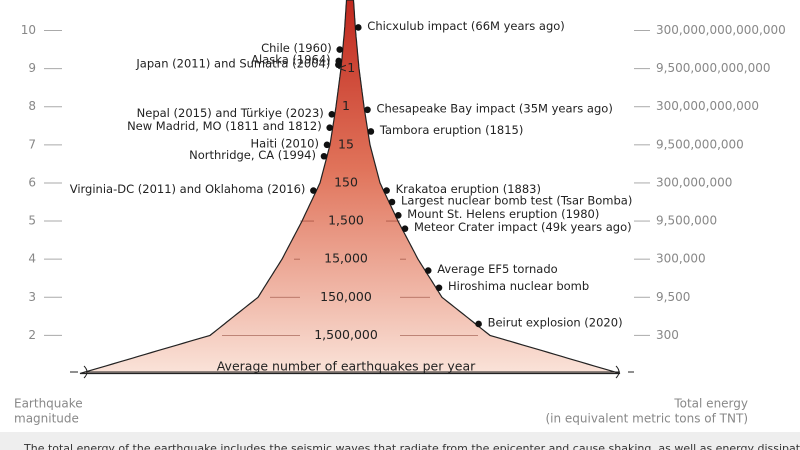 The image size is (800, 450). I want to click on event-label: Meteor Crater impact (49k years ago), so click(523, 227).